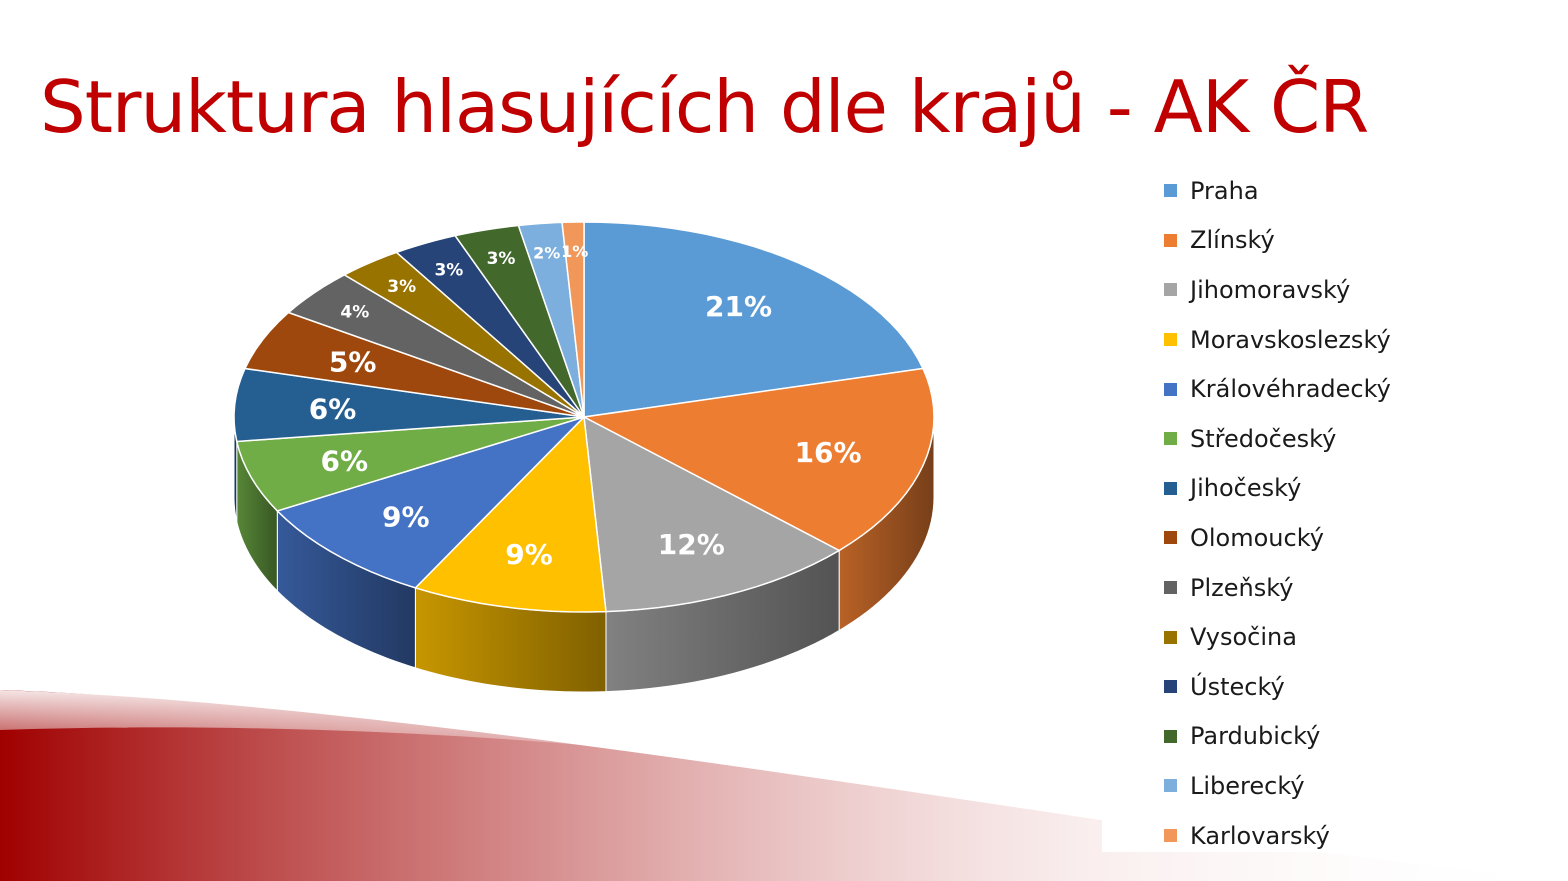 The height and width of the screenshot is (881, 1568). I want to click on legend-label: Moravskoslezský, so click(1290, 339).